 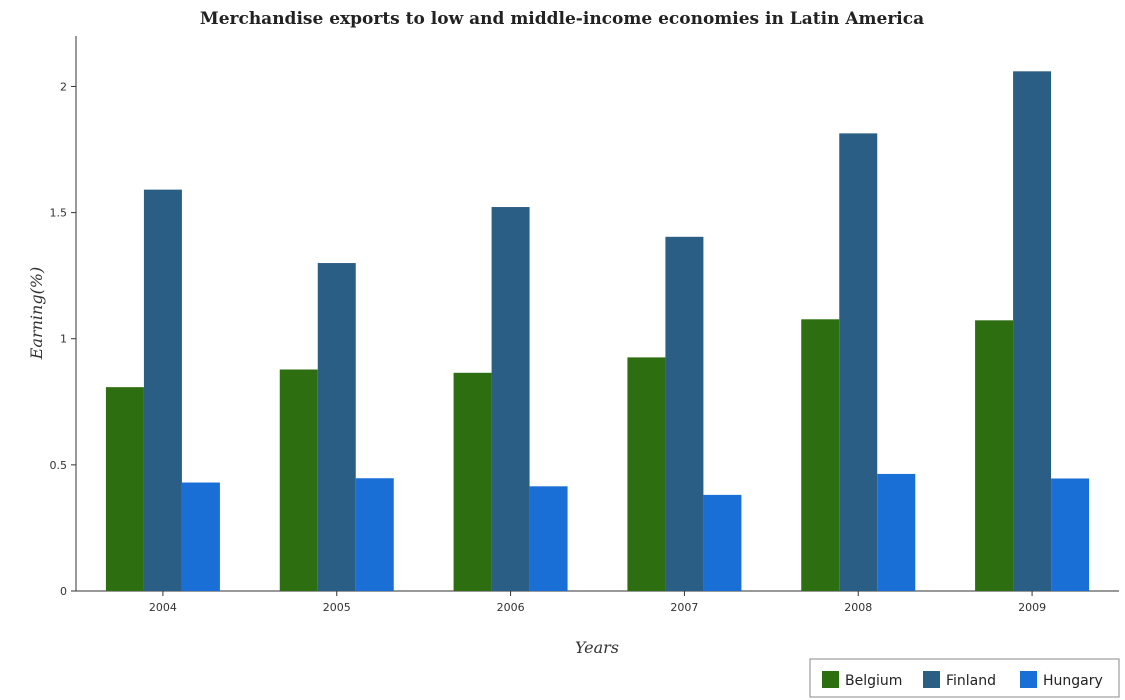 I want to click on x-tick-label: 2008, so click(x=858, y=607).